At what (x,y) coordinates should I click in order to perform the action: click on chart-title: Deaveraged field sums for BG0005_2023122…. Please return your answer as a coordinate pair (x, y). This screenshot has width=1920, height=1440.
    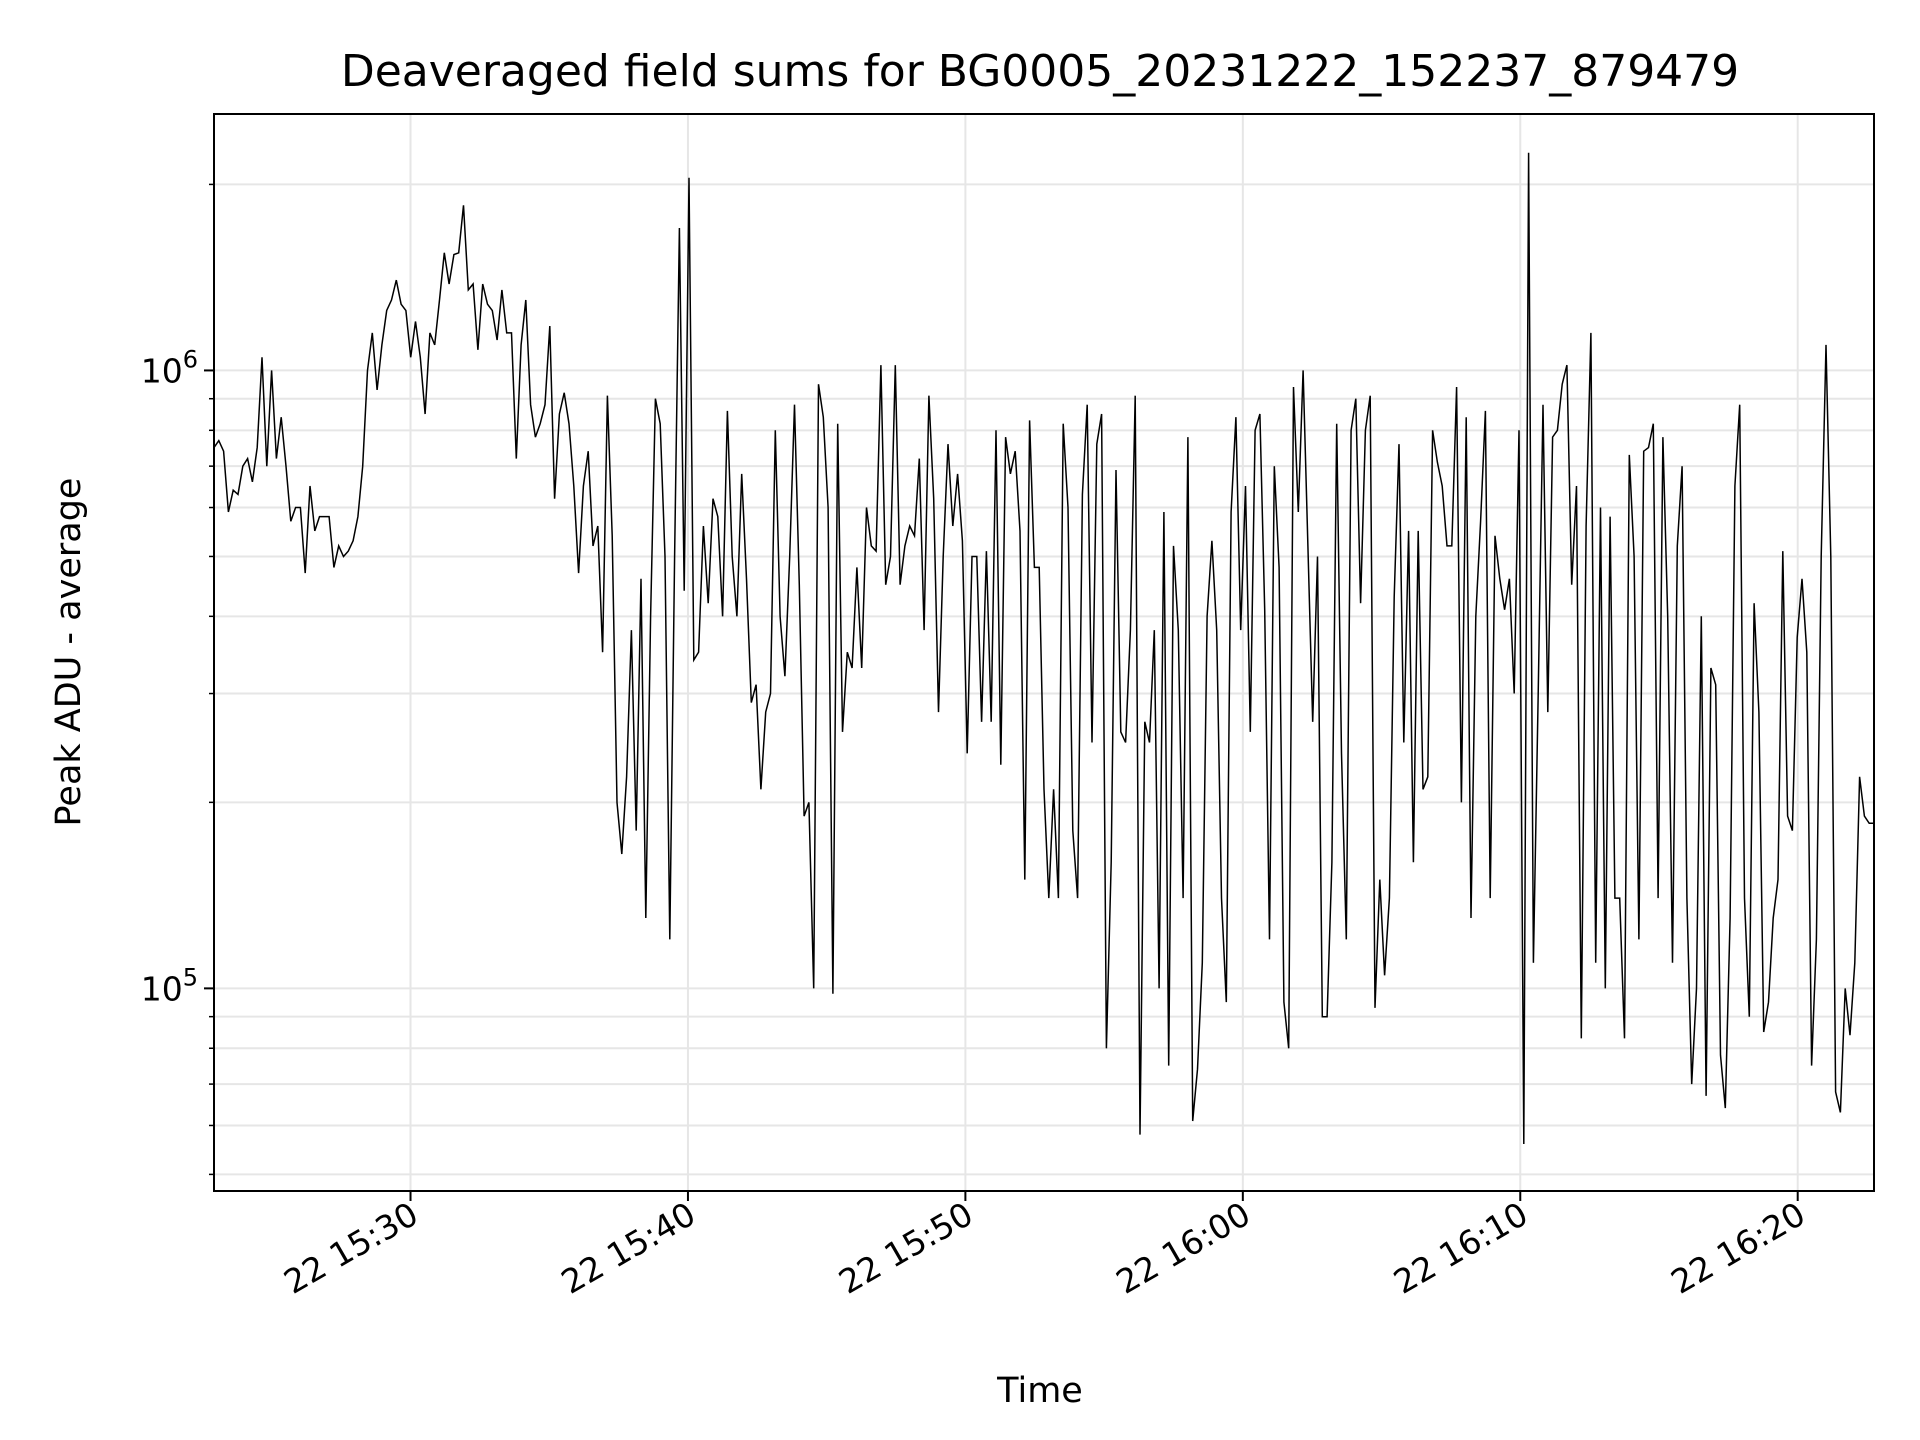
    Looking at the image, I should click on (1040, 71).